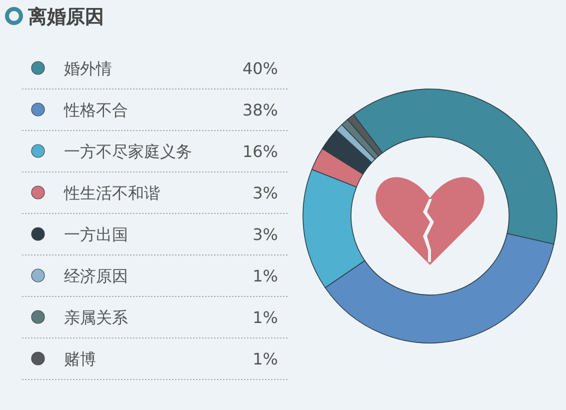 The image size is (566, 410). Describe the element at coordinates (111, 193) in the screenshot. I see `legend-label: 性生活不和谐` at that location.